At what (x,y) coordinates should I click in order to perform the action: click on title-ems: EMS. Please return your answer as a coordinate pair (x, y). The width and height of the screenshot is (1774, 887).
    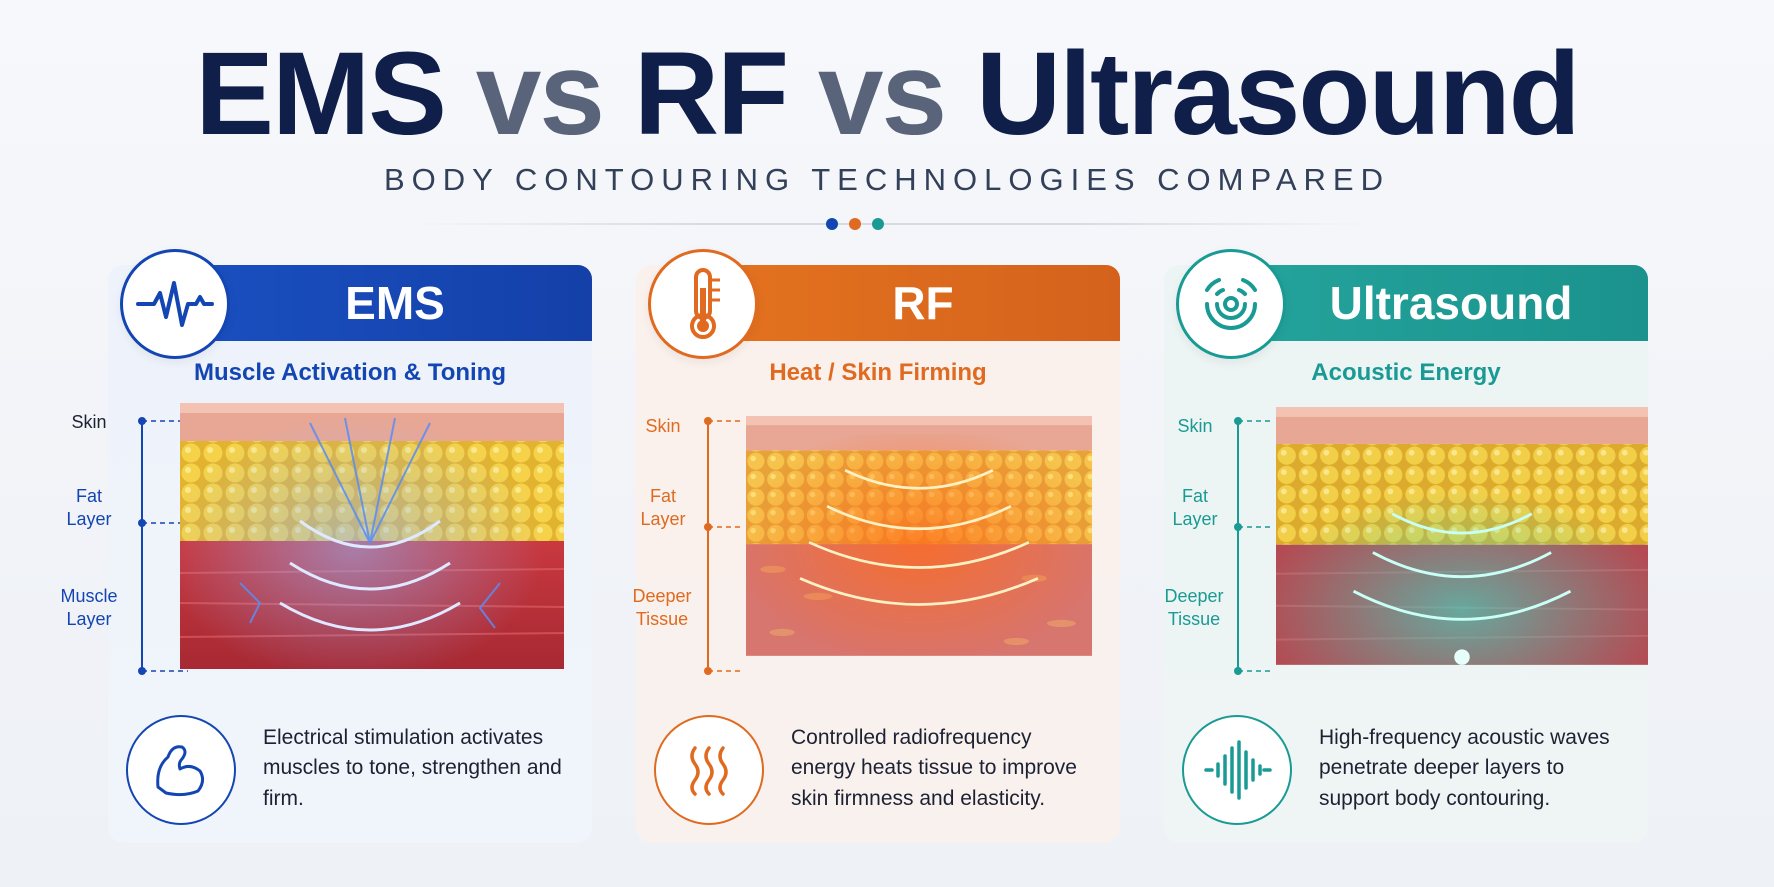
    Looking at the image, I should click on (321, 94).